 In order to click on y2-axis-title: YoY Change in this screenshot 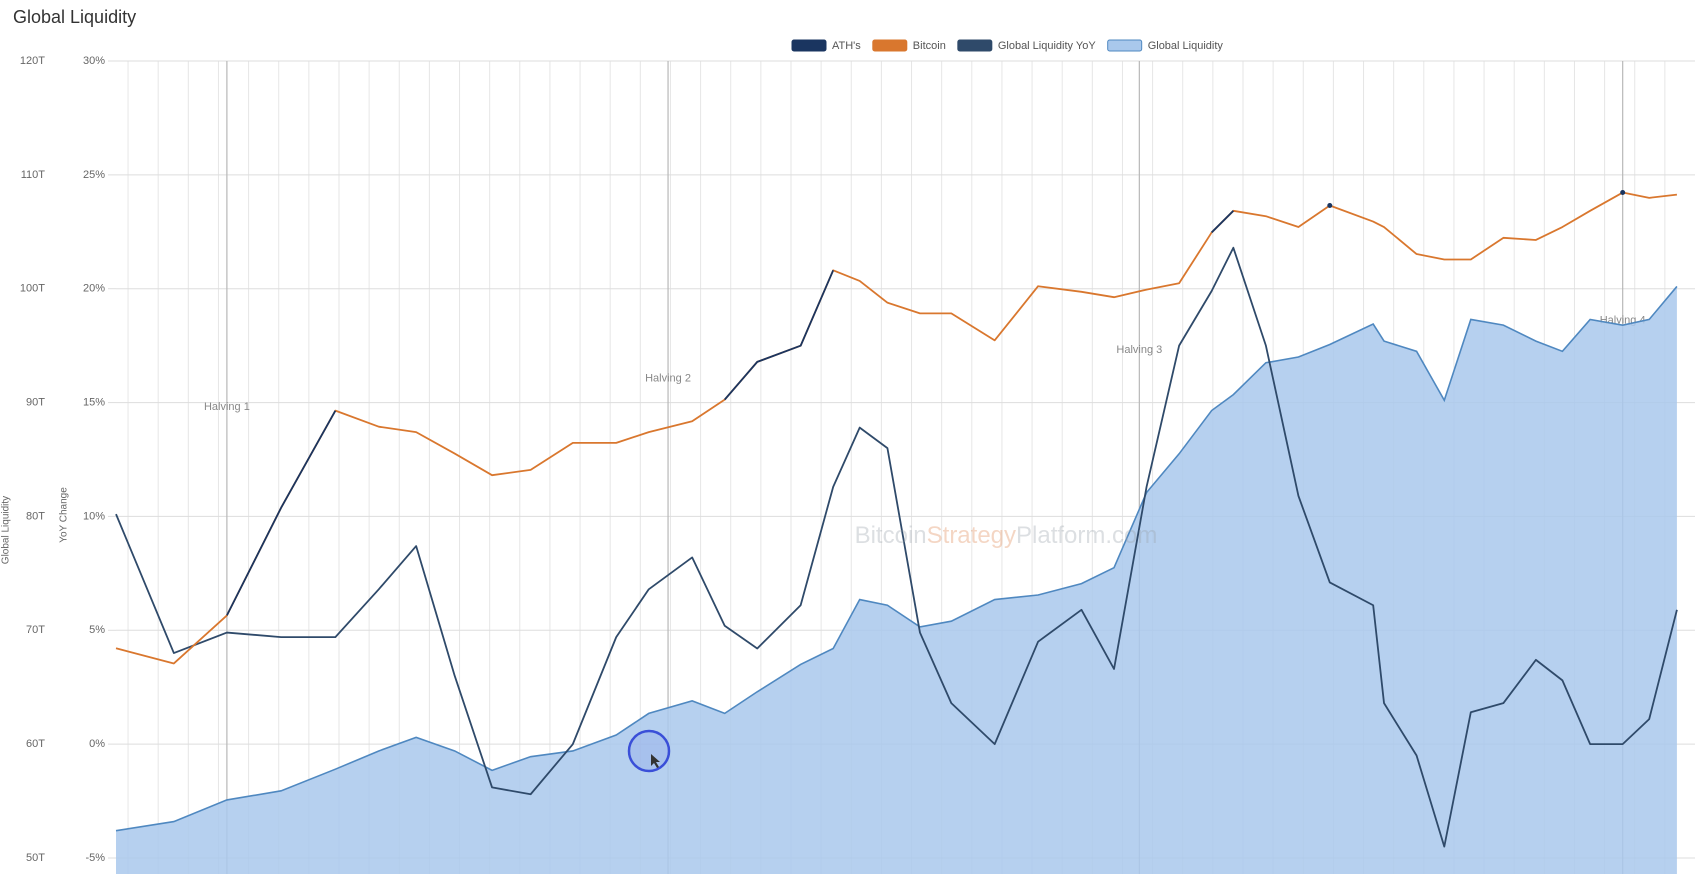, I will do `click(64, 515)`.